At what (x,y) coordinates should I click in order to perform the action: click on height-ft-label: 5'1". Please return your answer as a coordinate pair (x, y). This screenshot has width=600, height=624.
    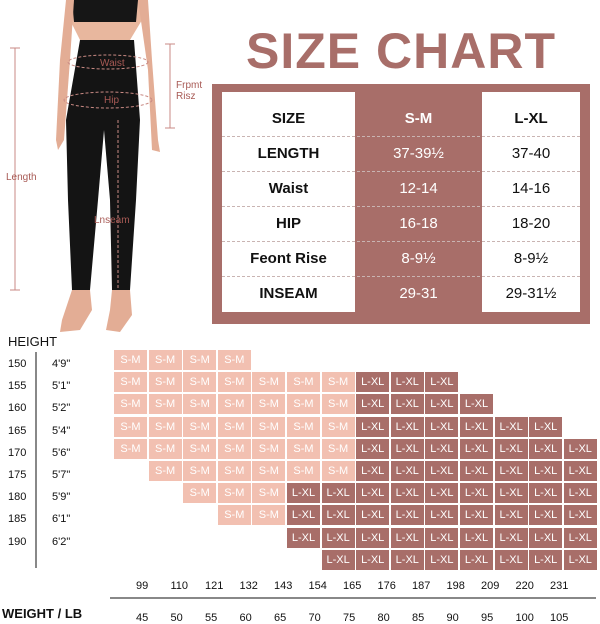
    Looking at the image, I should click on (61, 386).